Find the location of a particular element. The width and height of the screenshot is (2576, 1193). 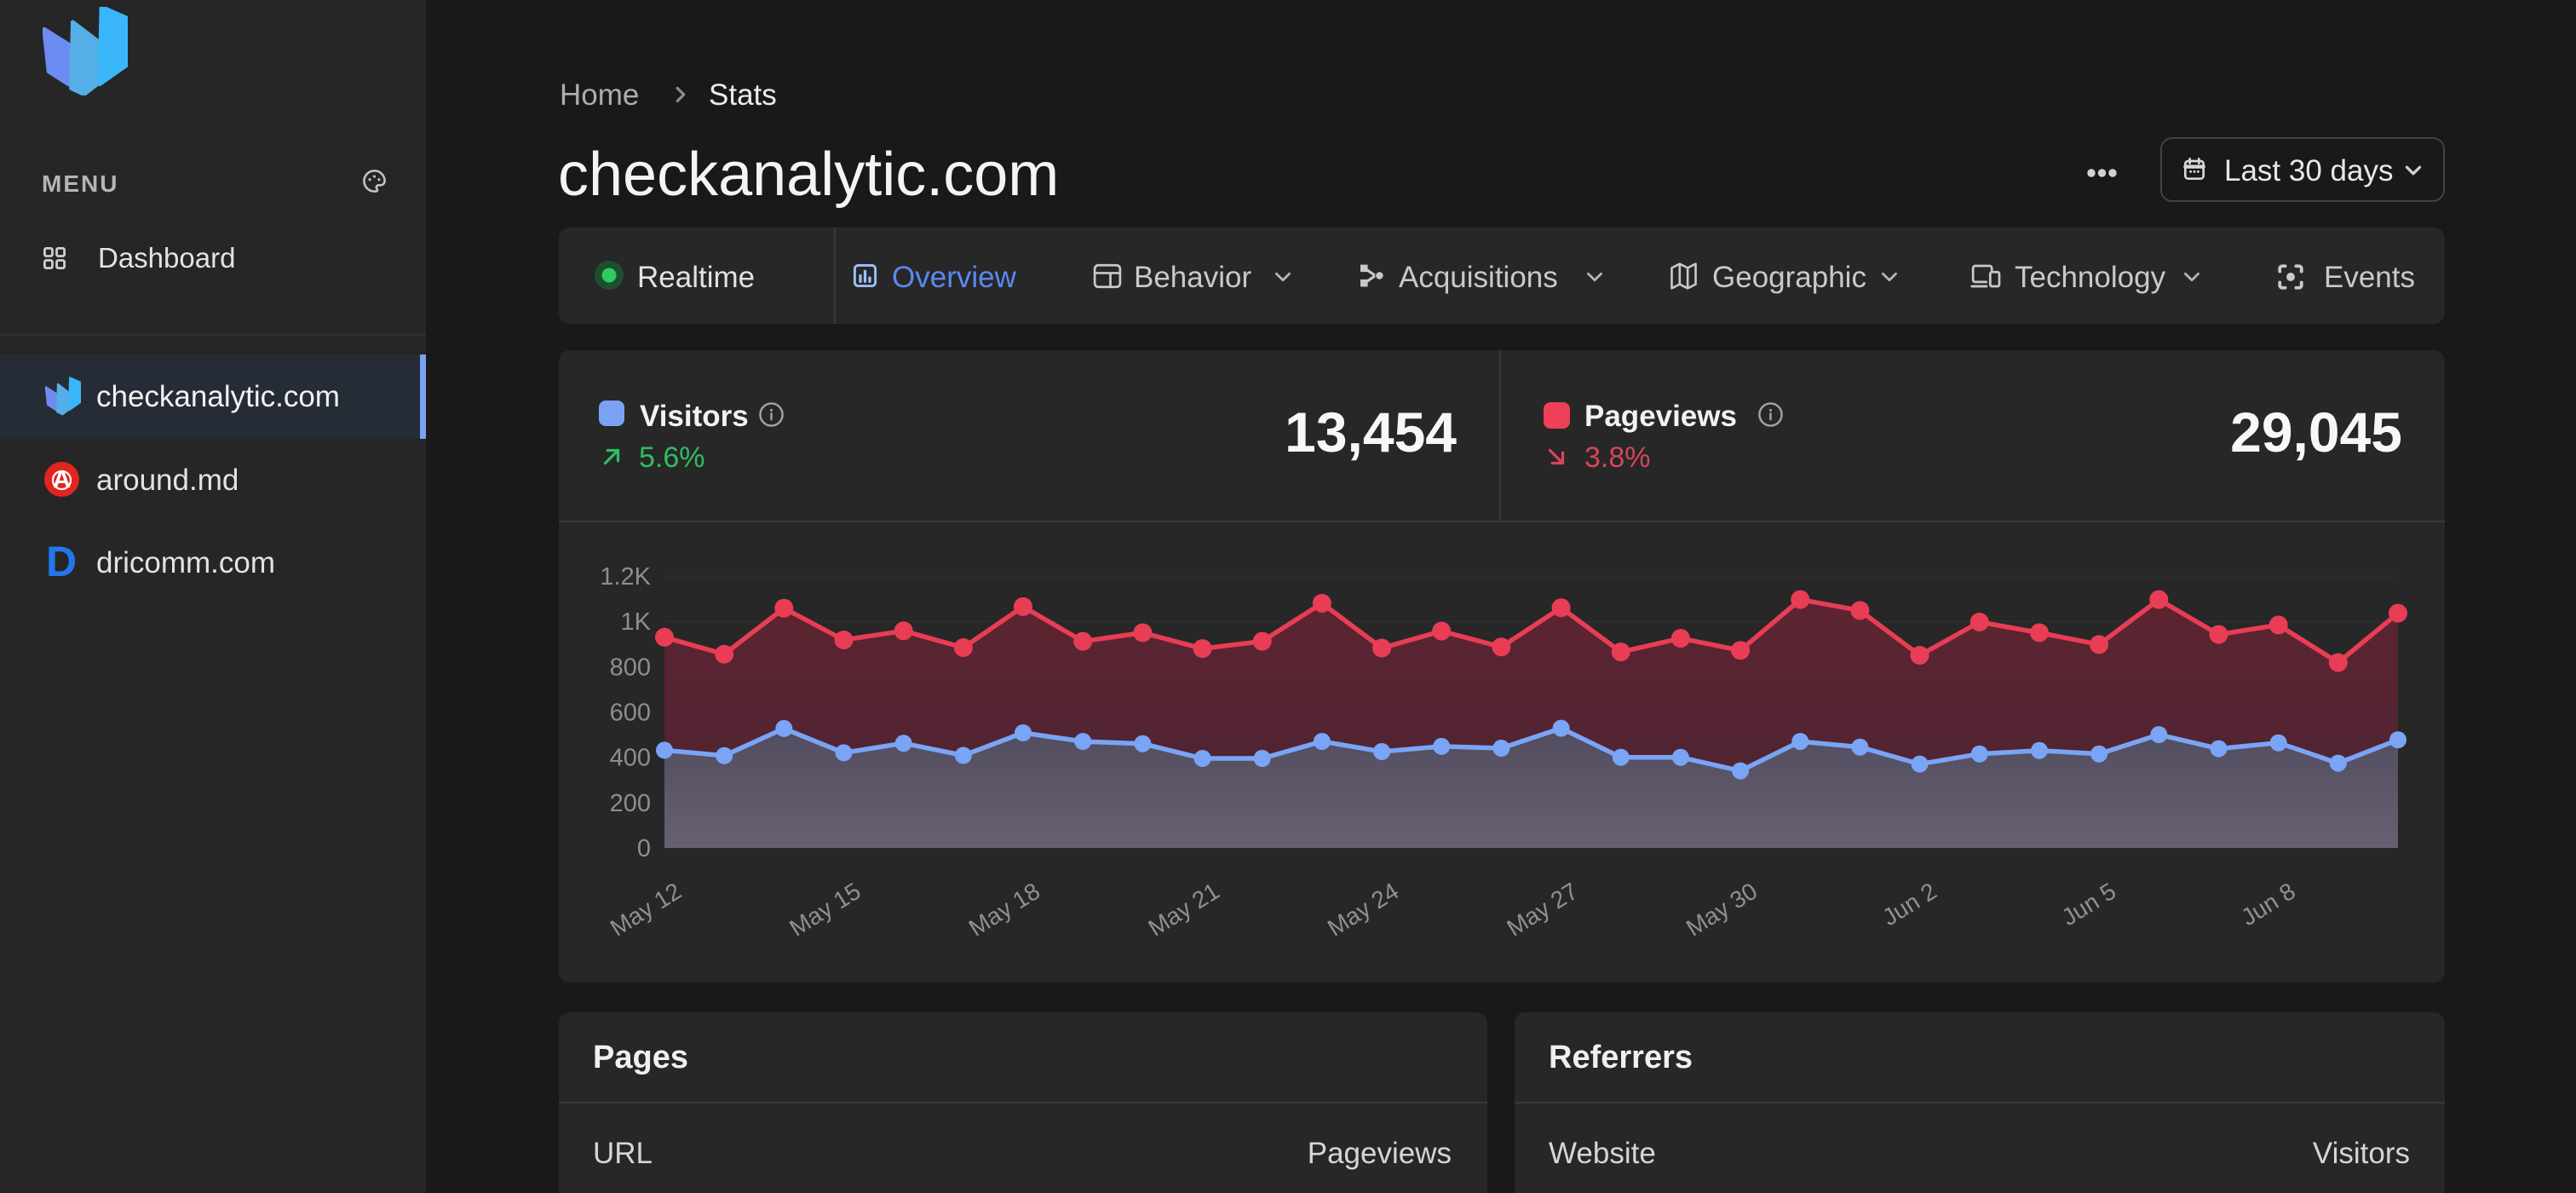

svg-text: 400 is located at coordinates (630, 758).